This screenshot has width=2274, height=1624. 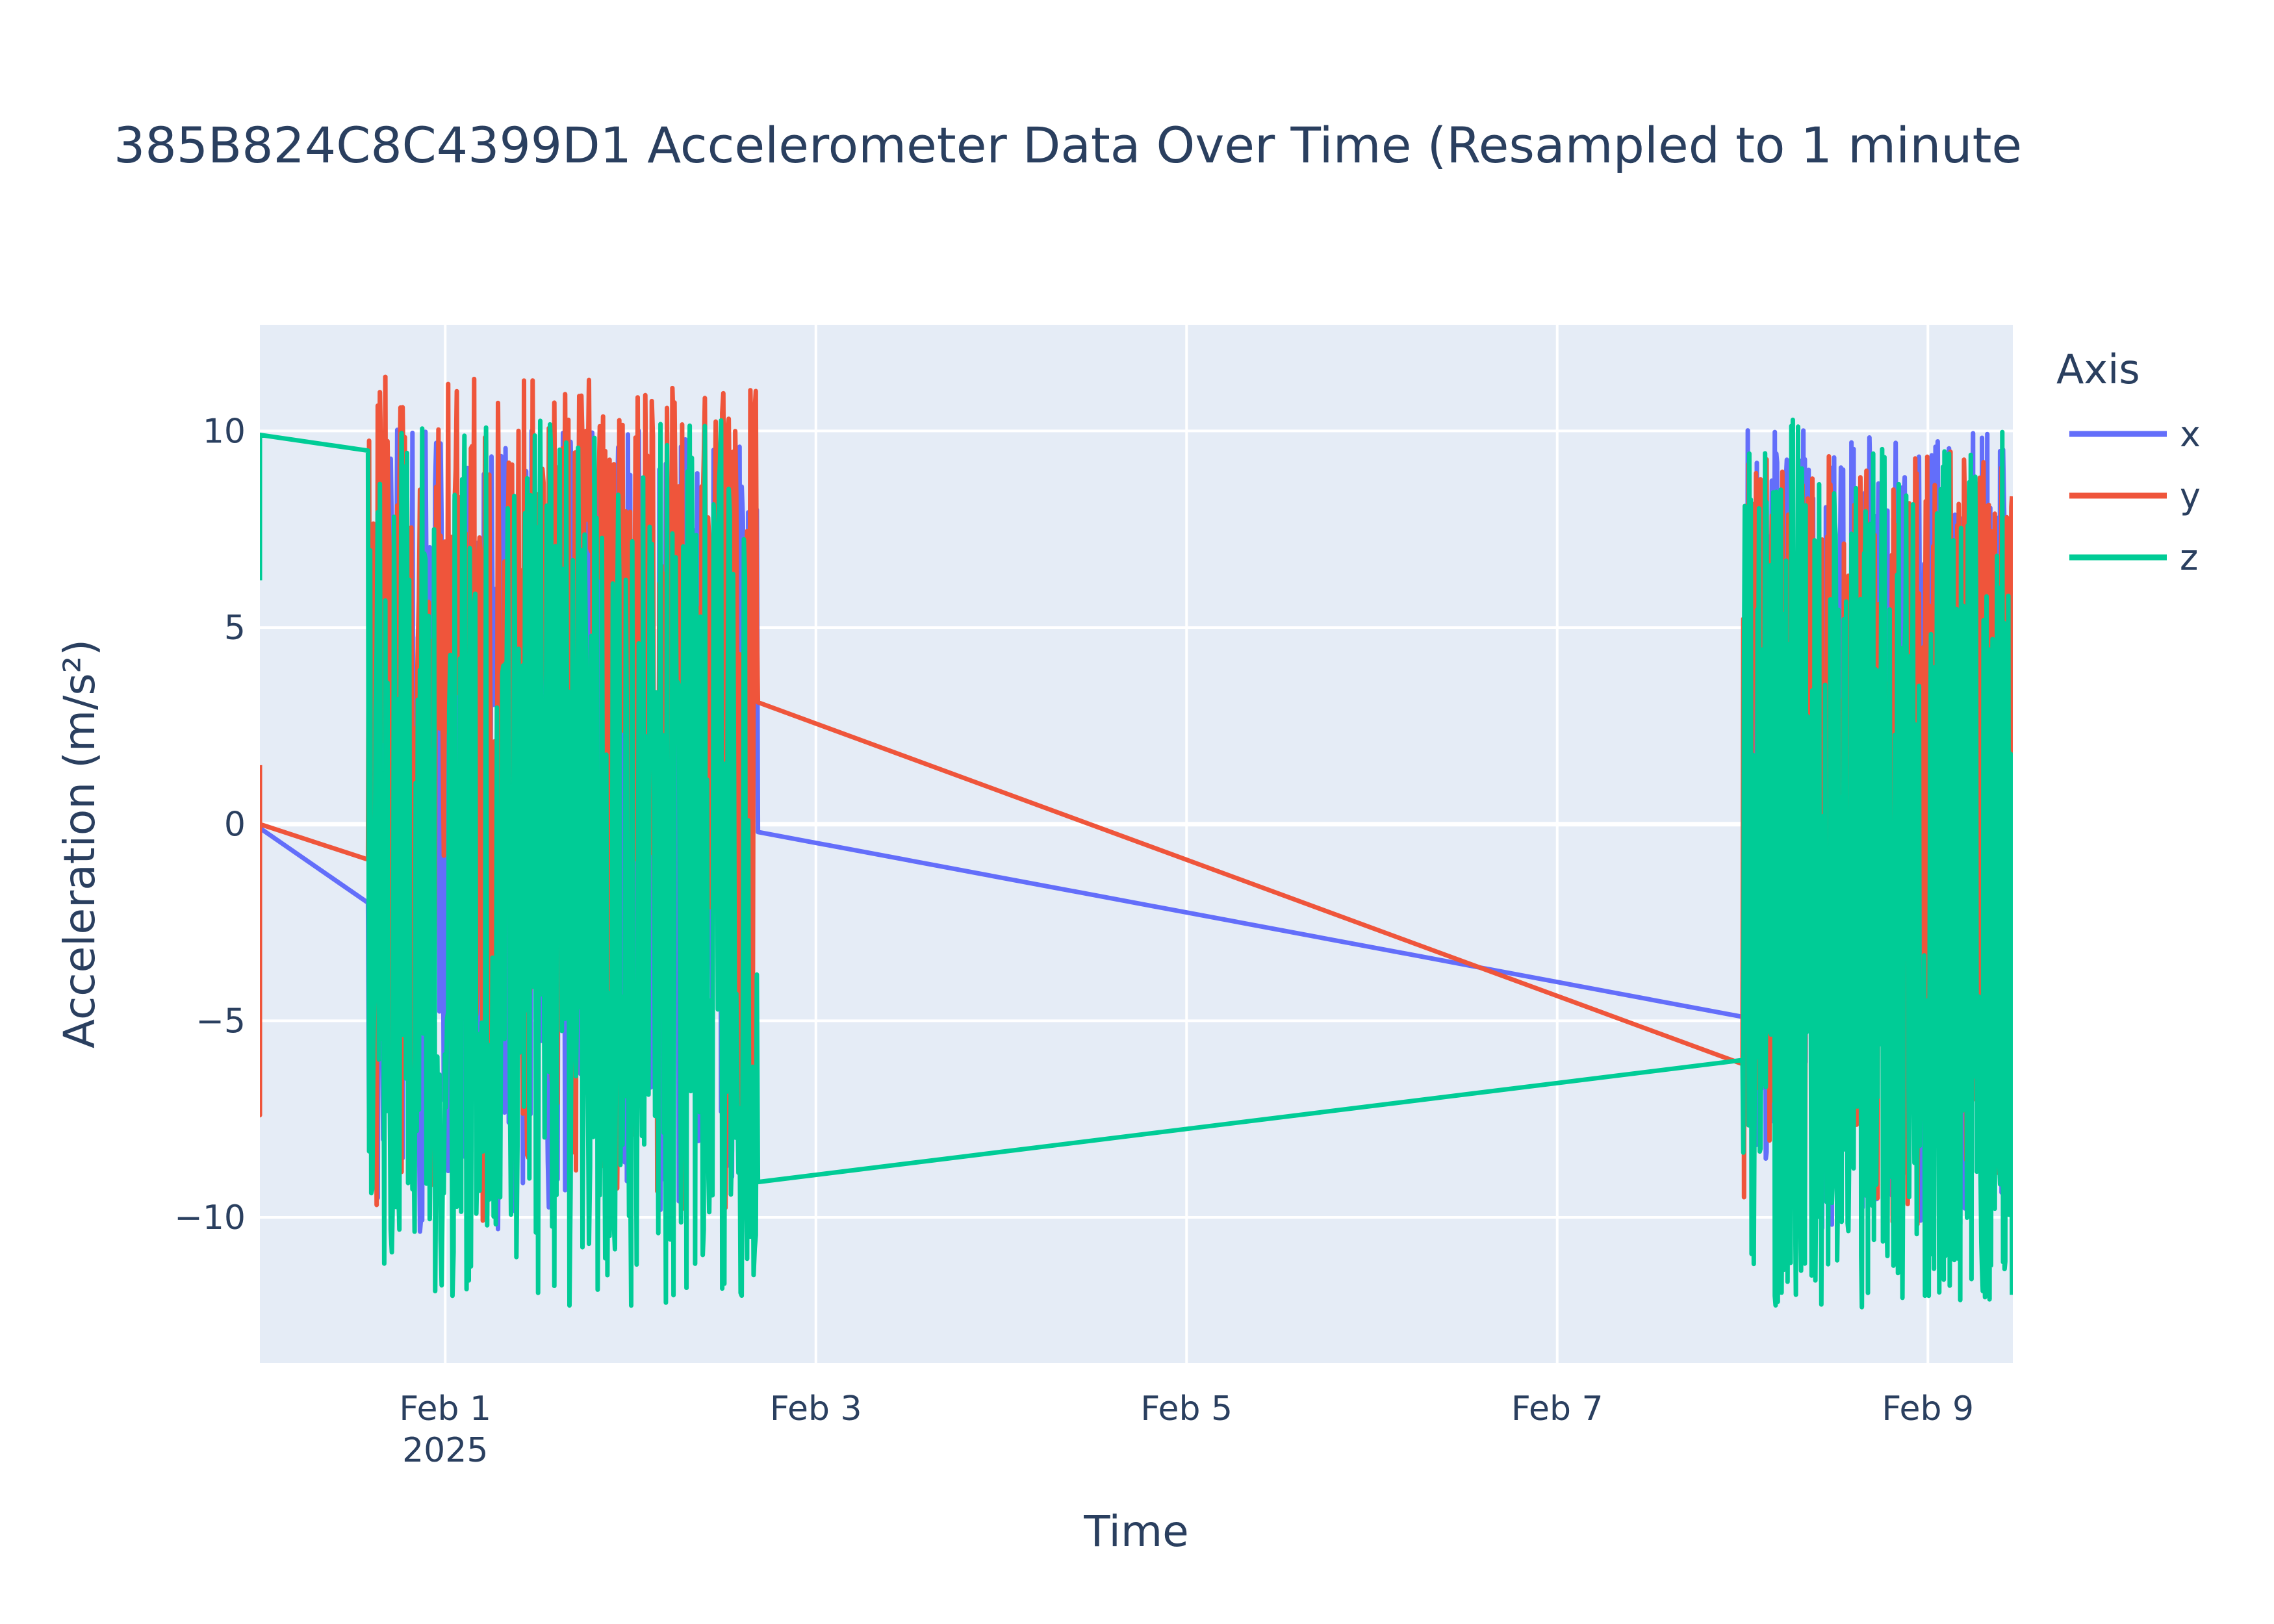 I want to click on y-tick-label: −5, so click(x=221, y=1021).